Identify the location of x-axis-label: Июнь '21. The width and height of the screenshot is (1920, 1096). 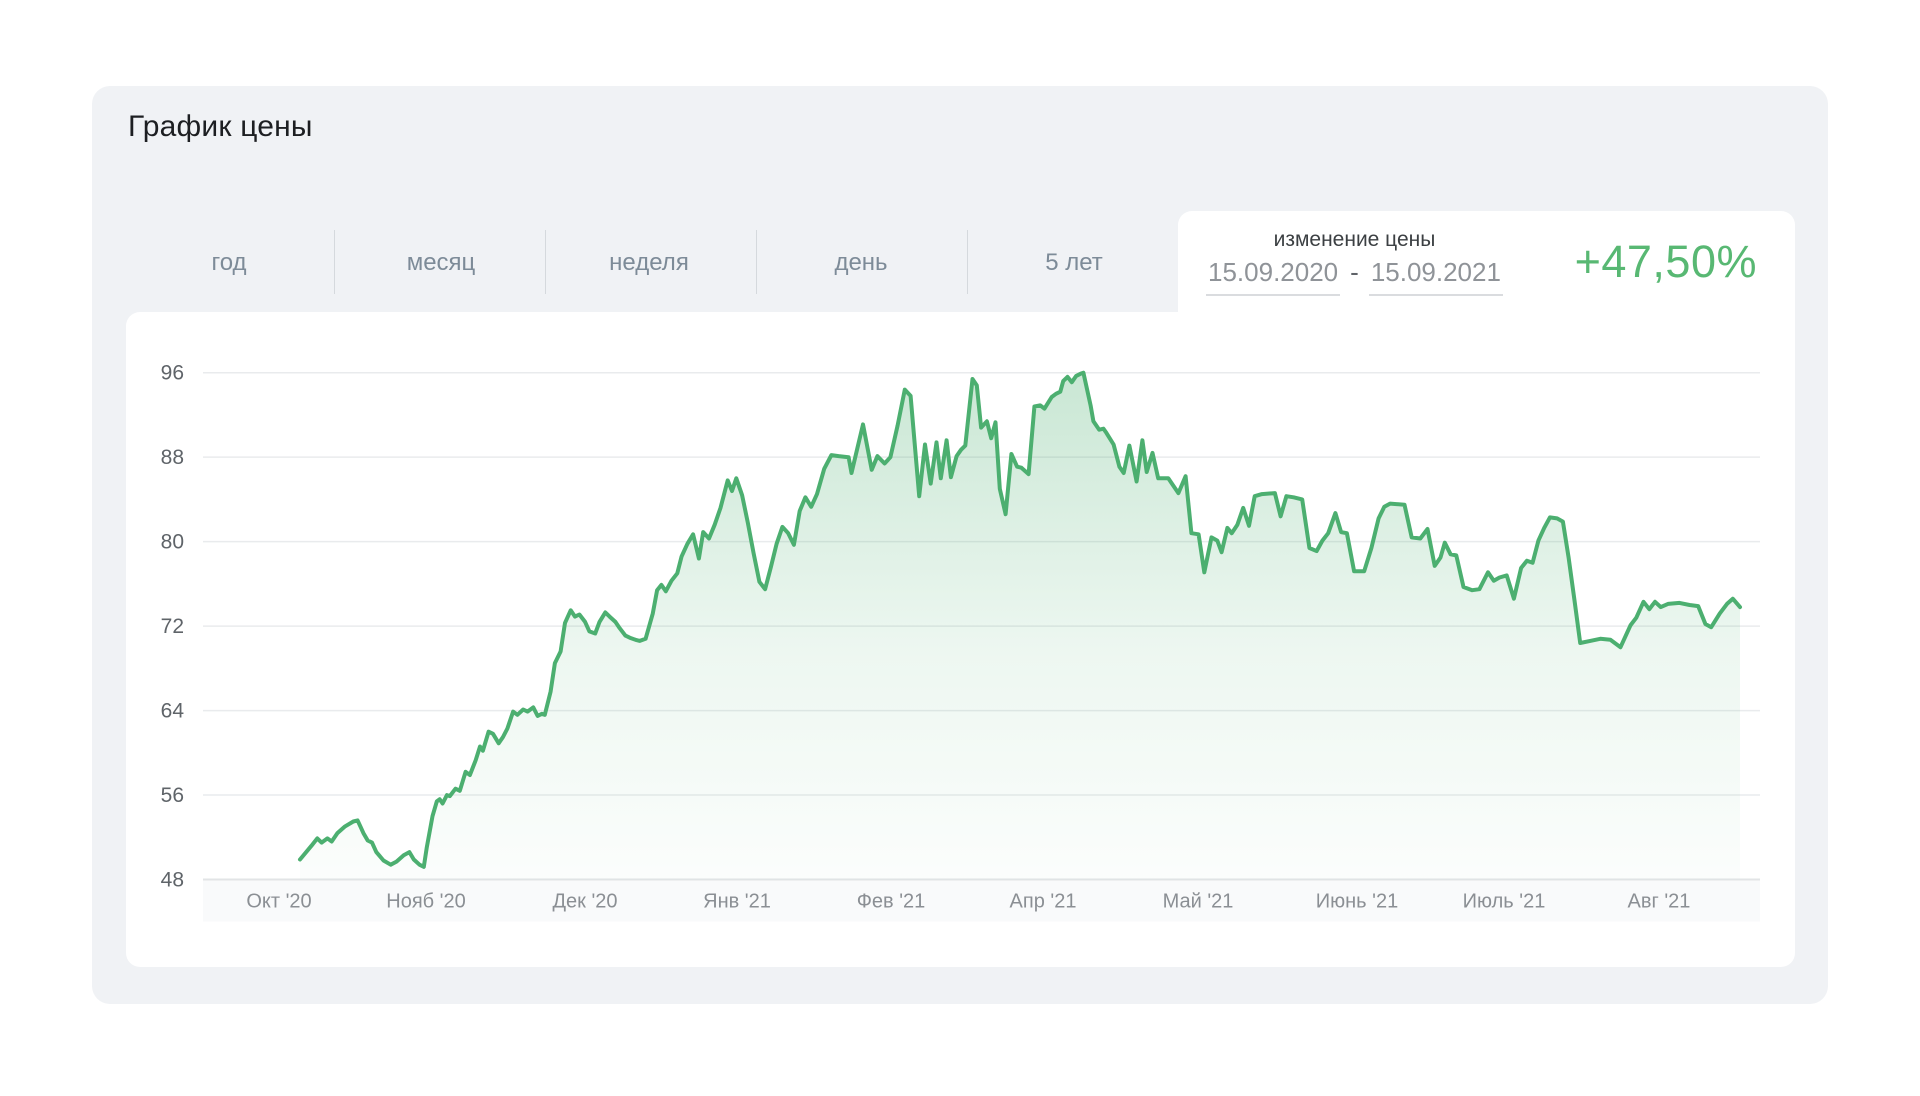
(1357, 902).